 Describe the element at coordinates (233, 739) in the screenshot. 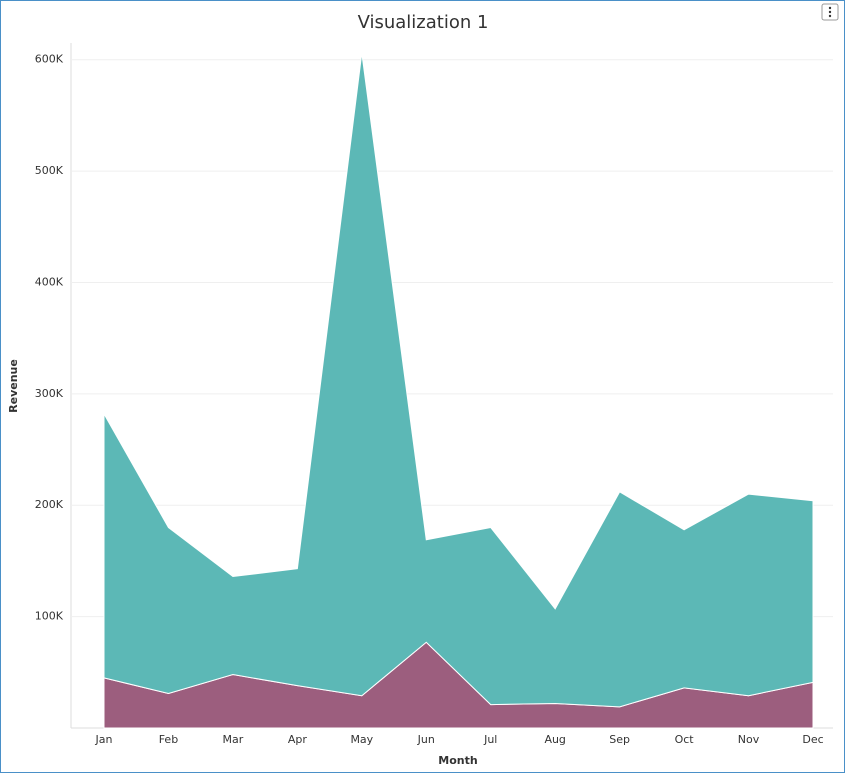

I see `x-tick-label: Mar` at that location.